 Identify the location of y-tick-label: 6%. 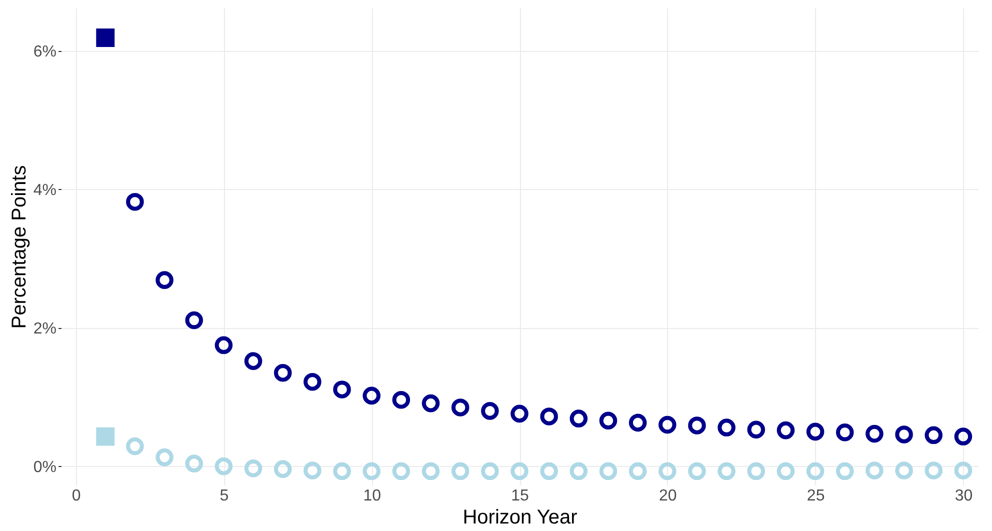
(44, 51).